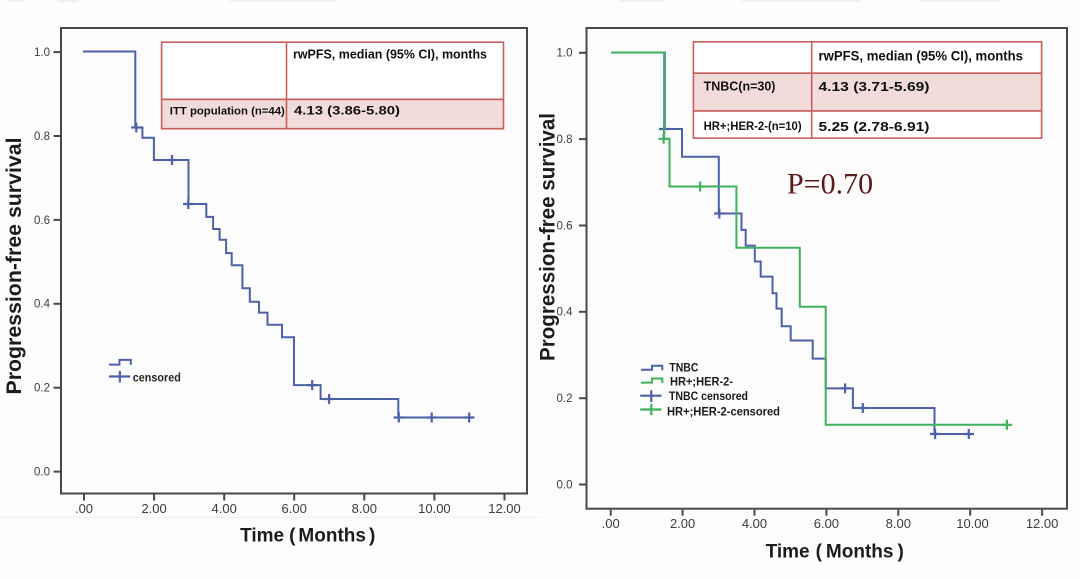  What do you see at coordinates (874, 126) in the screenshot?
I see `svg-text: 5.25 (2.78-6.91)` at bounding box center [874, 126].